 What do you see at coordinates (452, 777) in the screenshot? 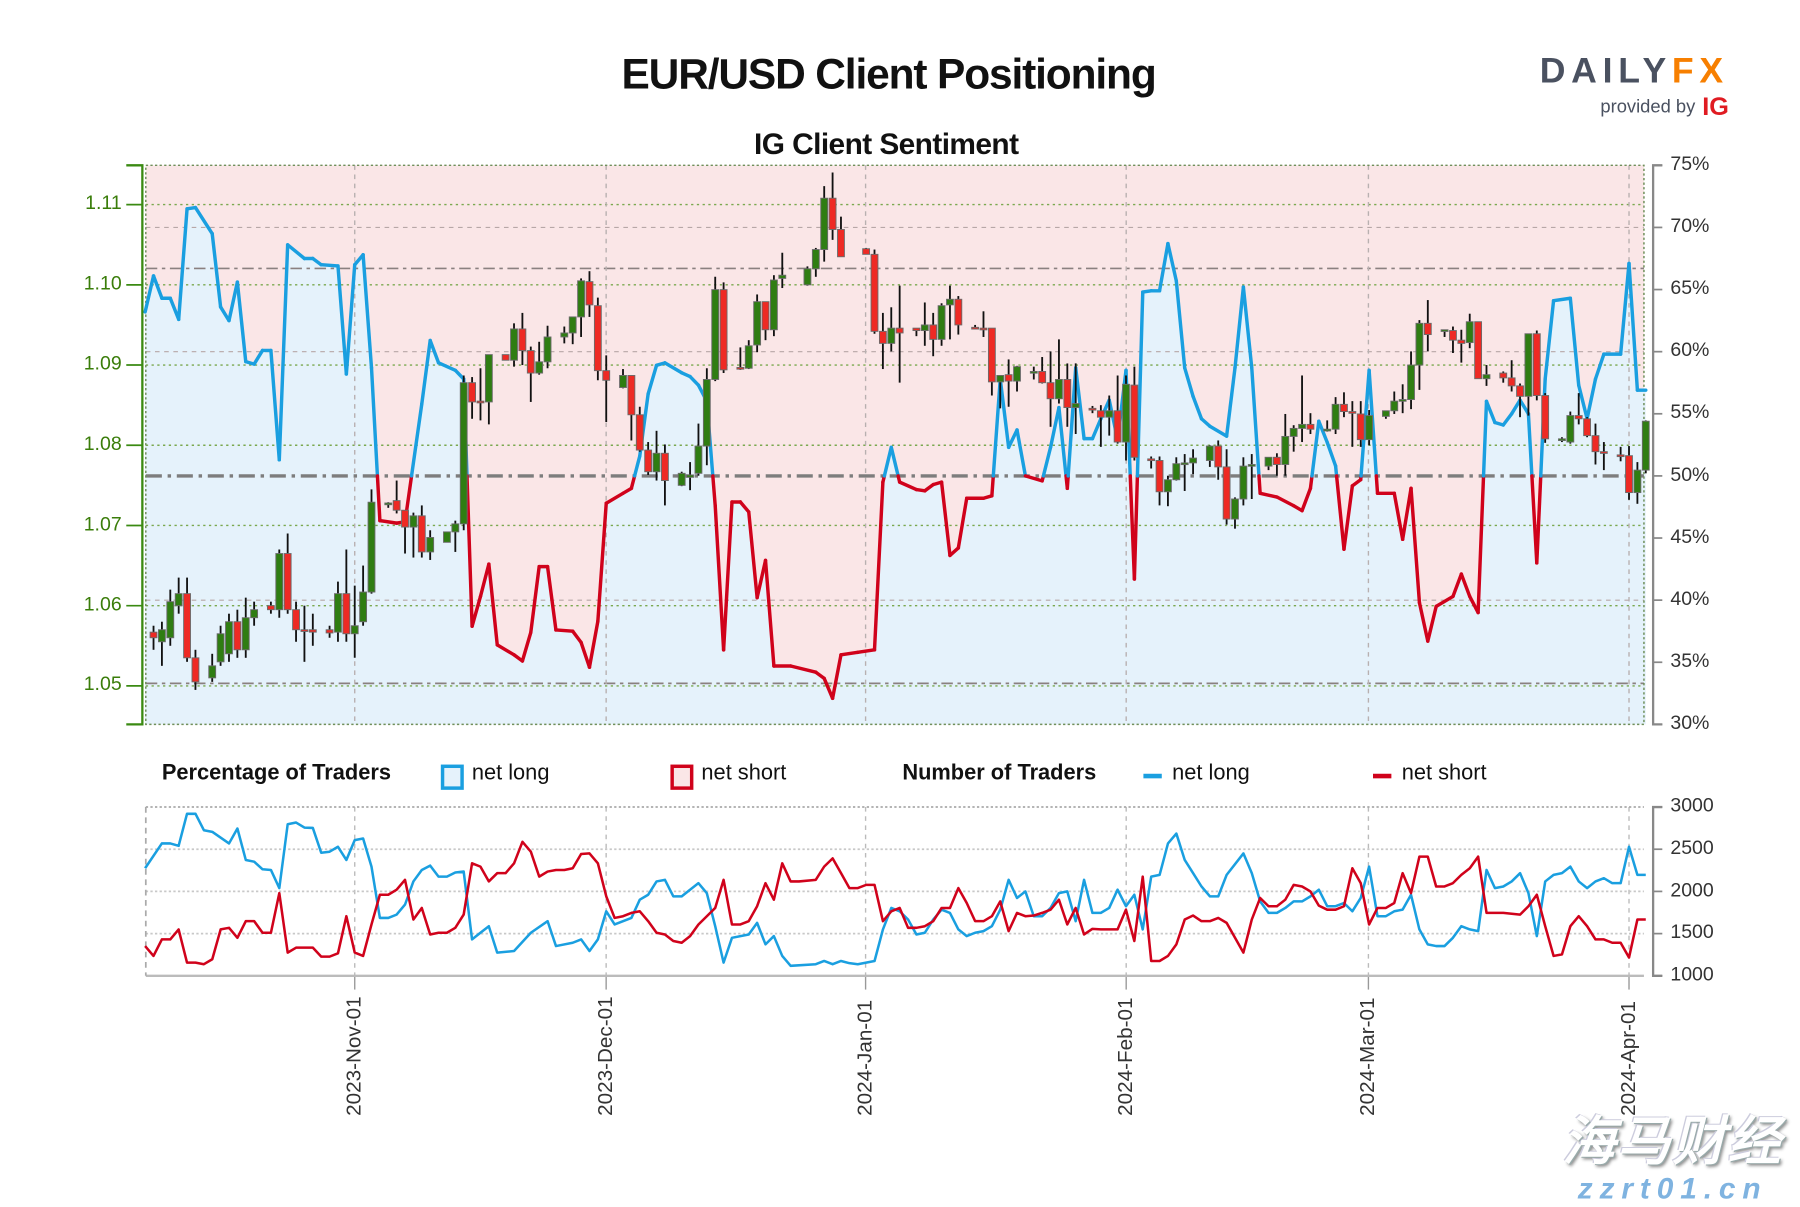
I see `legend-net-long-pct-swatch-icon` at bounding box center [452, 777].